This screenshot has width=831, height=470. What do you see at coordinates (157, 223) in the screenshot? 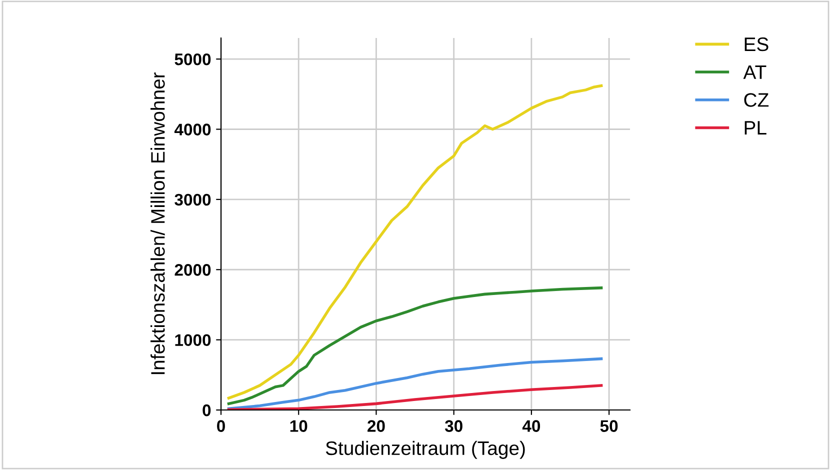
I see `y-axis-title: Infektionszahlen/ Million Einwohner` at bounding box center [157, 223].